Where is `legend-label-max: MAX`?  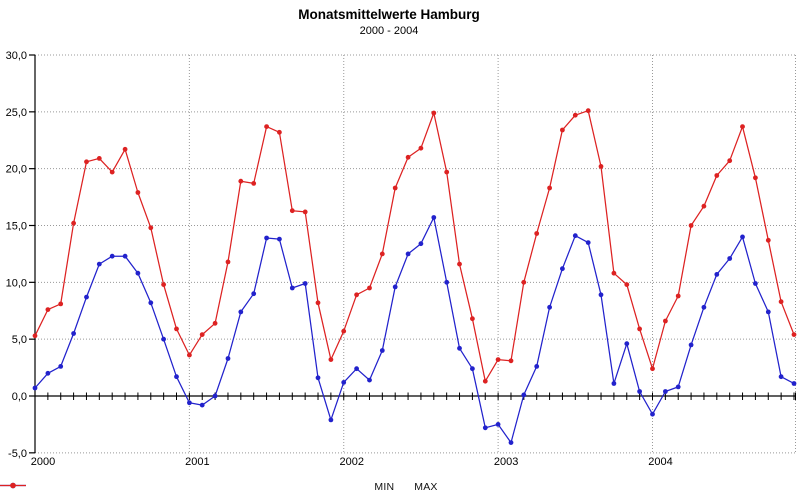 legend-label-max: MAX is located at coordinates (426, 487).